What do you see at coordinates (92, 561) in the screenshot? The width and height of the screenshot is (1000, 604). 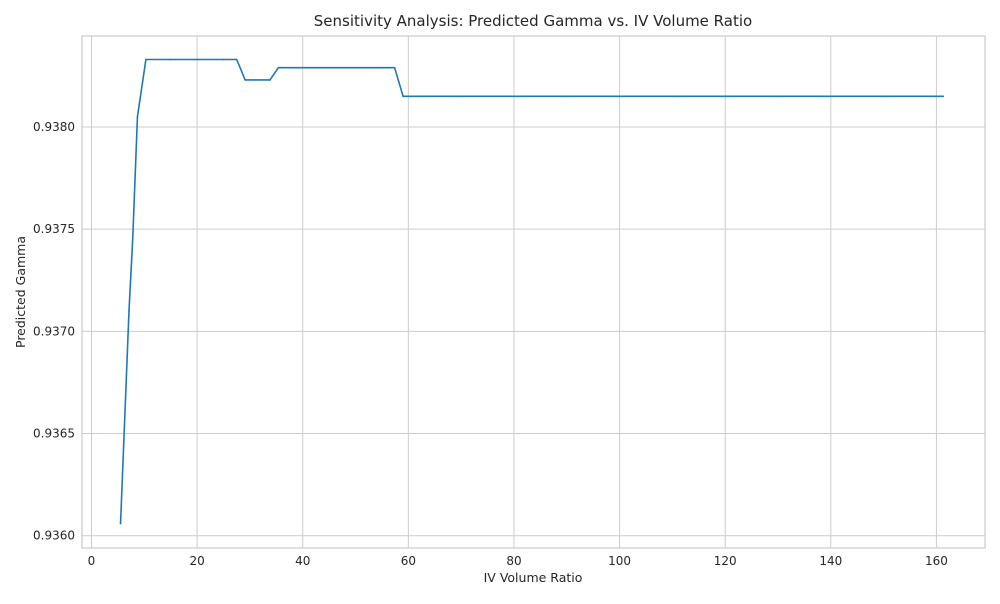 I see `x-tick-label: 0` at bounding box center [92, 561].